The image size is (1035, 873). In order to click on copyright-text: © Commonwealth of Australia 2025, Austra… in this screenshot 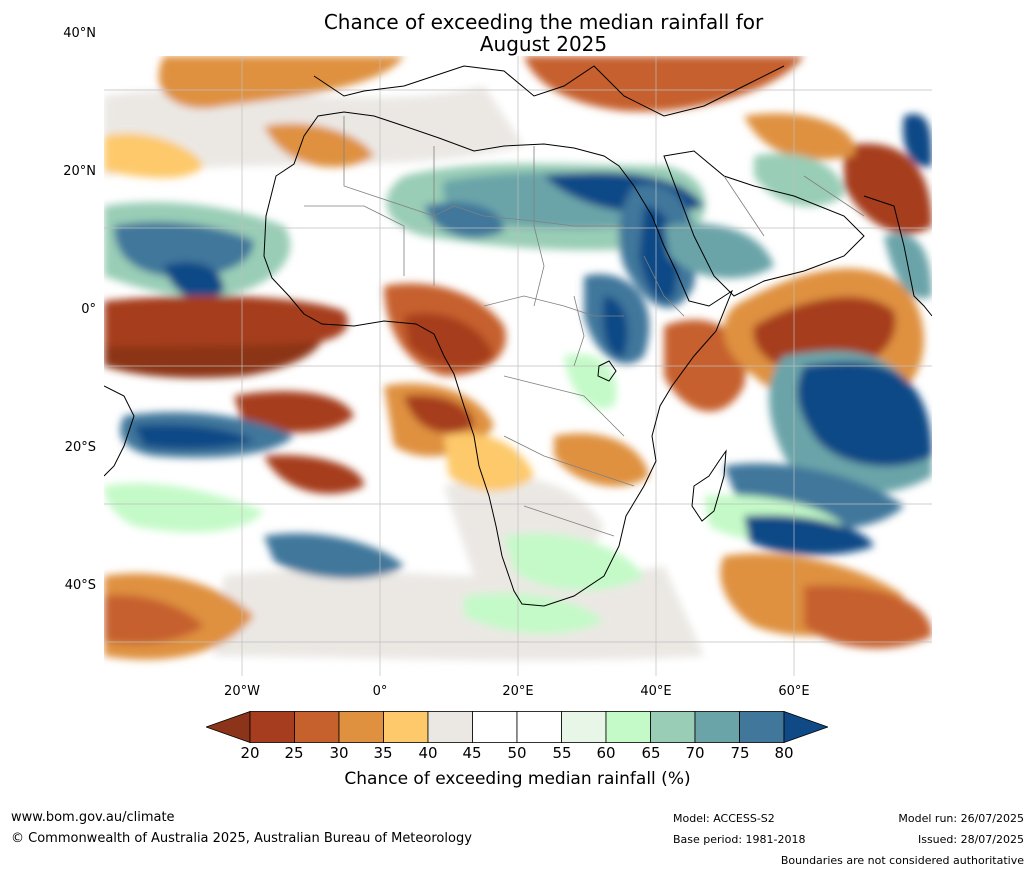, I will do `click(241, 838)`.